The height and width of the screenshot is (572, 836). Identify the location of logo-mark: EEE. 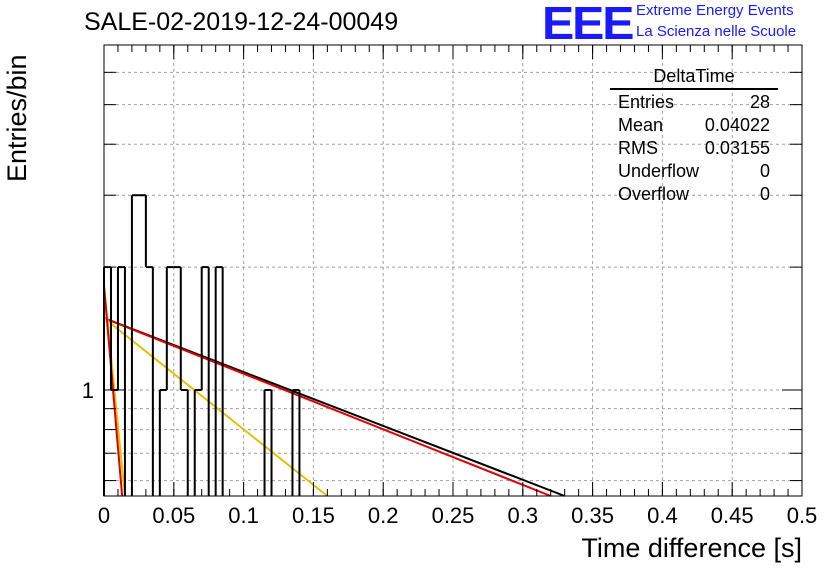
(588, 24).